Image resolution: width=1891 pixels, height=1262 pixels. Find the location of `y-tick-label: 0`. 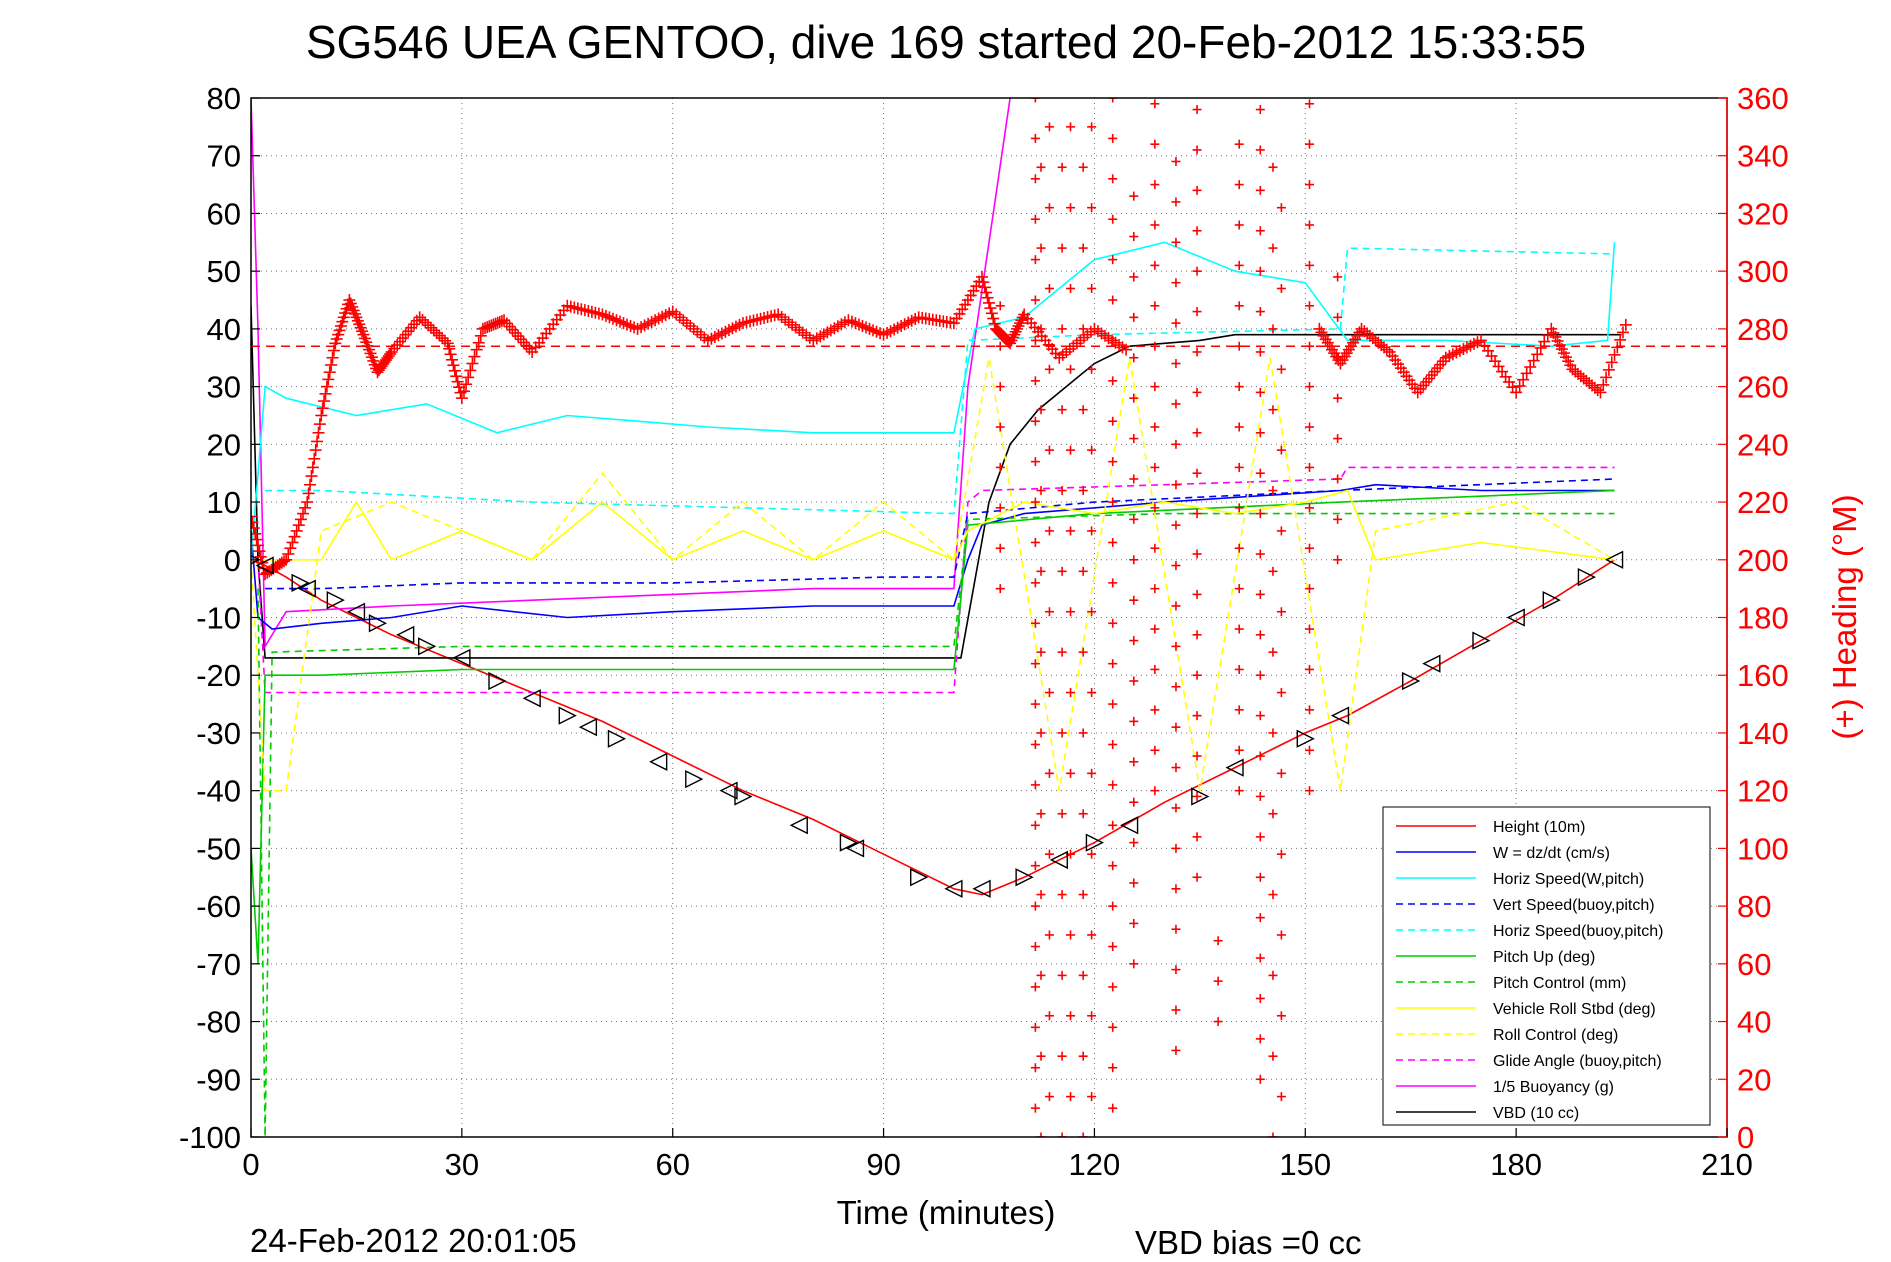

y-tick-label: 0 is located at coordinates (232, 560).